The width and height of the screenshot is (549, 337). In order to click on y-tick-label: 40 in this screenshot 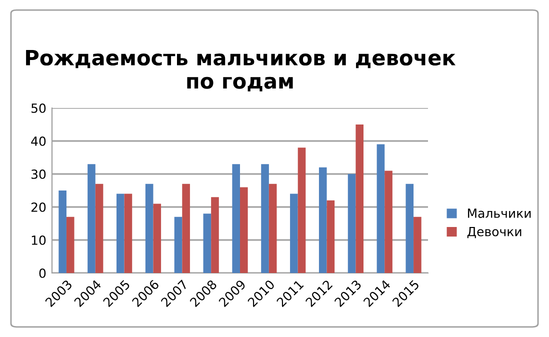, I will do `click(38, 141)`.